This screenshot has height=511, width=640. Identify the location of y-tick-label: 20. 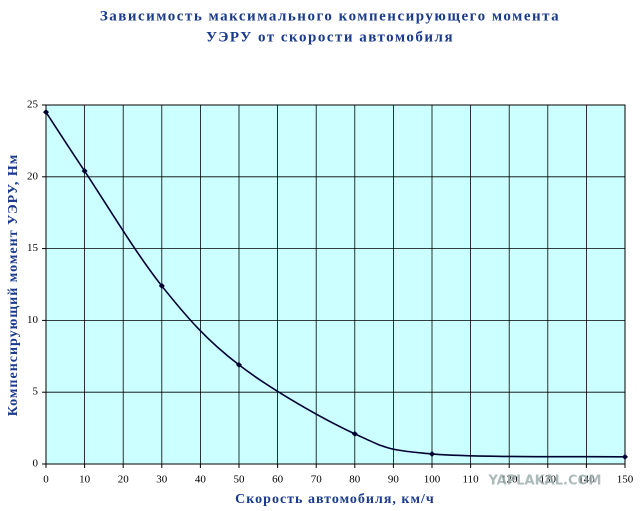
(33, 176).